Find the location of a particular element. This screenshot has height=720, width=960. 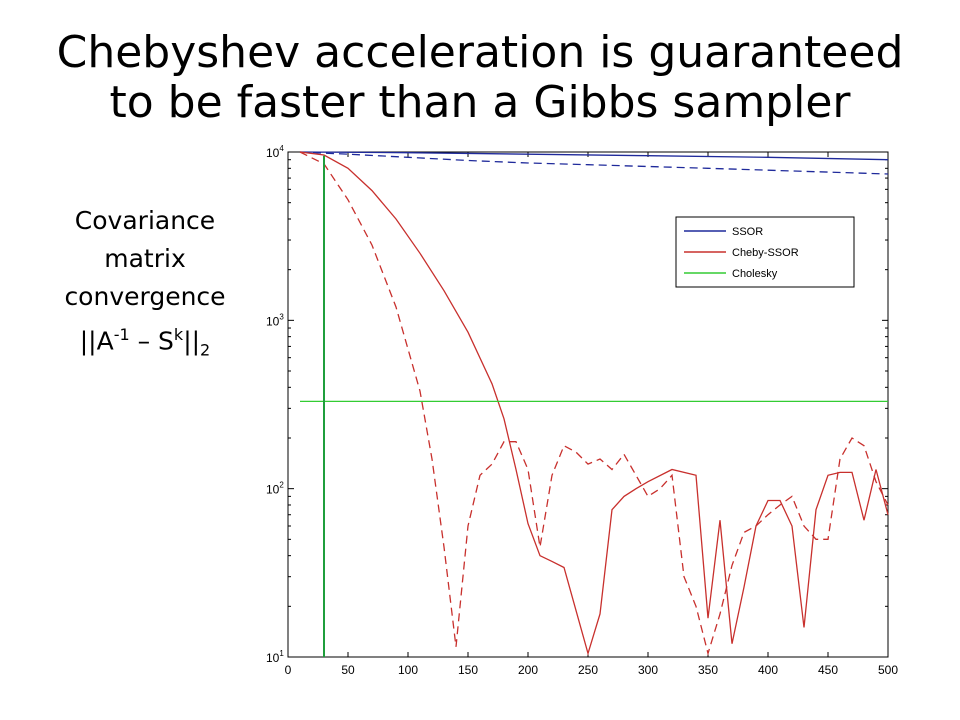

legend: SSOR Cheby-SSOR Cholesky is located at coordinates (765, 252).